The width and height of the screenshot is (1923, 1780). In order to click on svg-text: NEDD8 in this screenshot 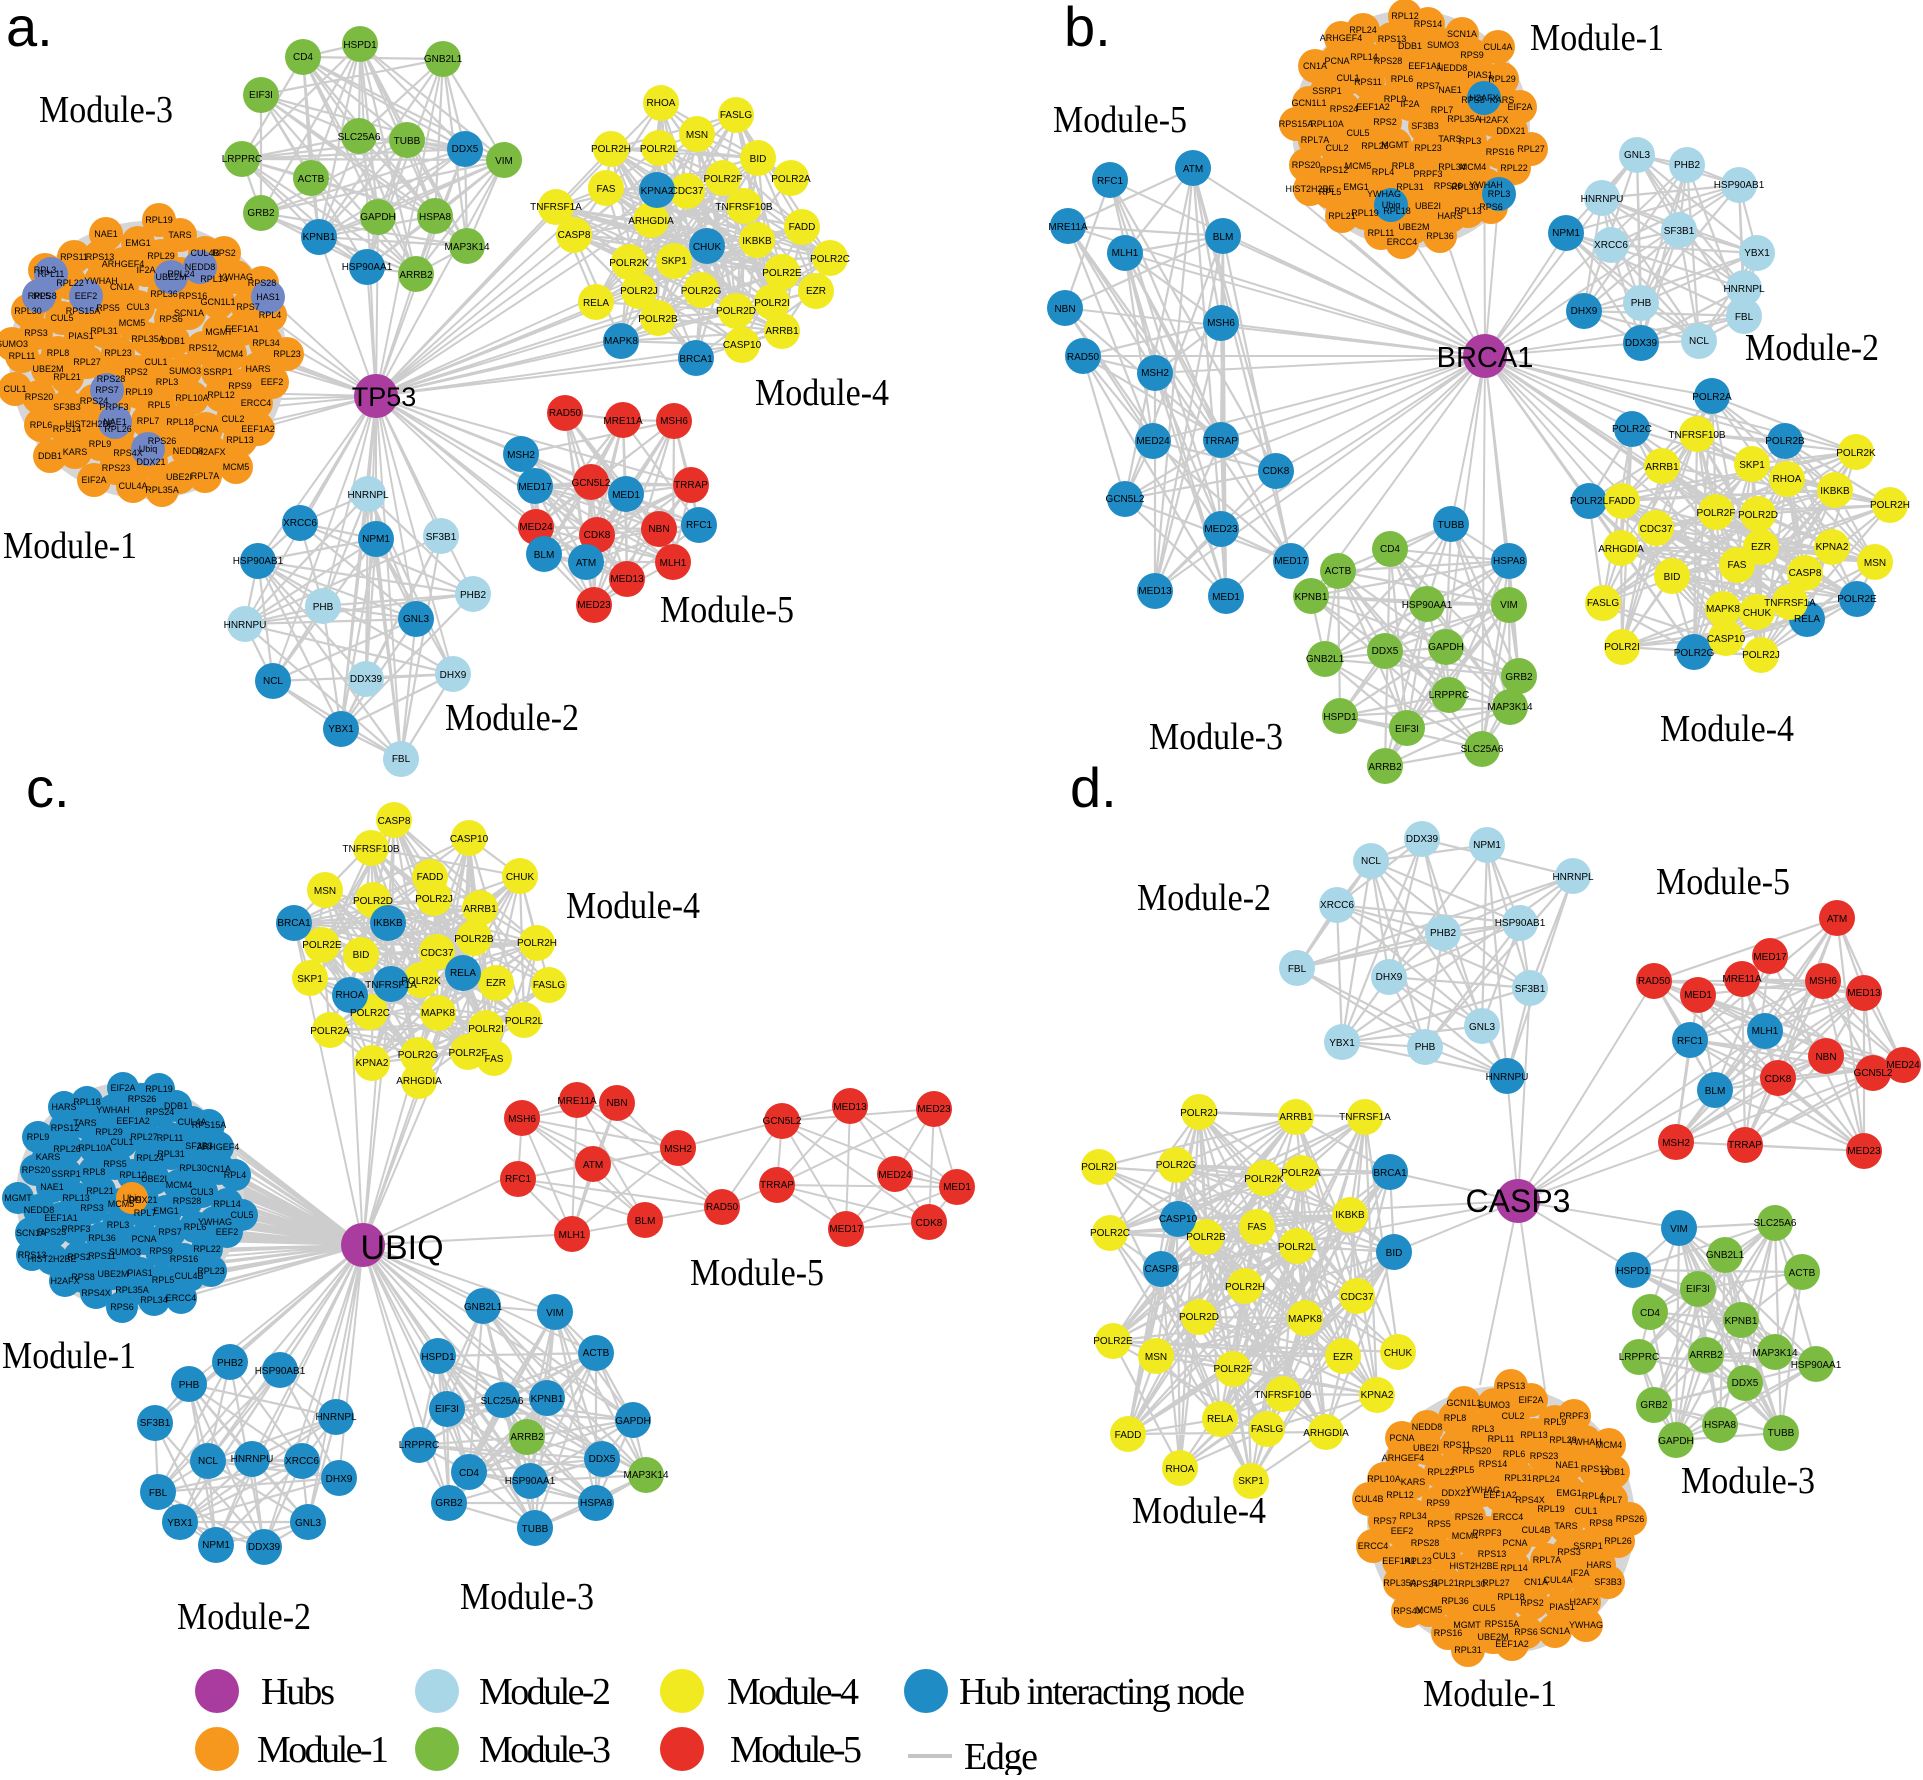, I will do `click(1427, 1427)`.